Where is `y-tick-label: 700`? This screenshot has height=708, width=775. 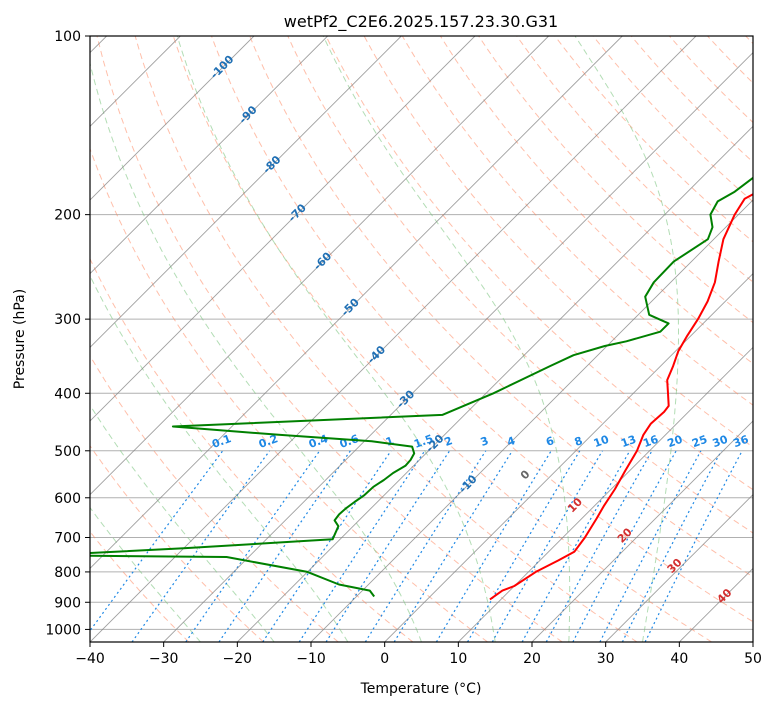
y-tick-label: 700 is located at coordinates (67, 539).